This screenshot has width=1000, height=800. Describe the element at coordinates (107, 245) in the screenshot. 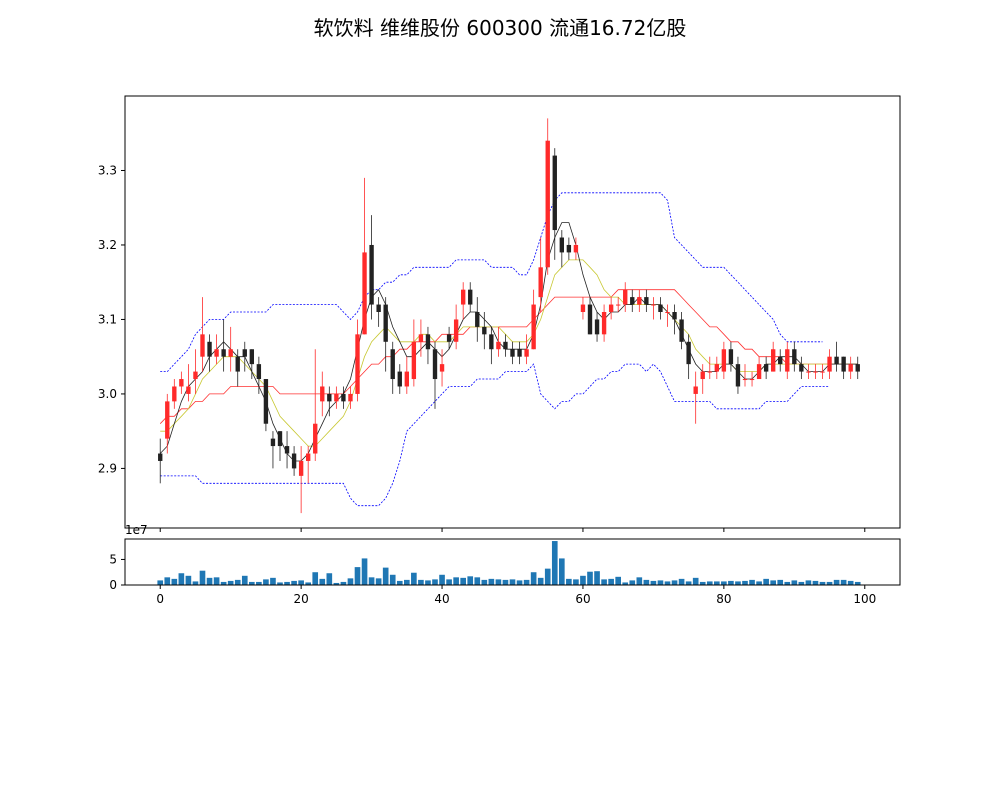

I see `y-tick-label: 3.2` at that location.